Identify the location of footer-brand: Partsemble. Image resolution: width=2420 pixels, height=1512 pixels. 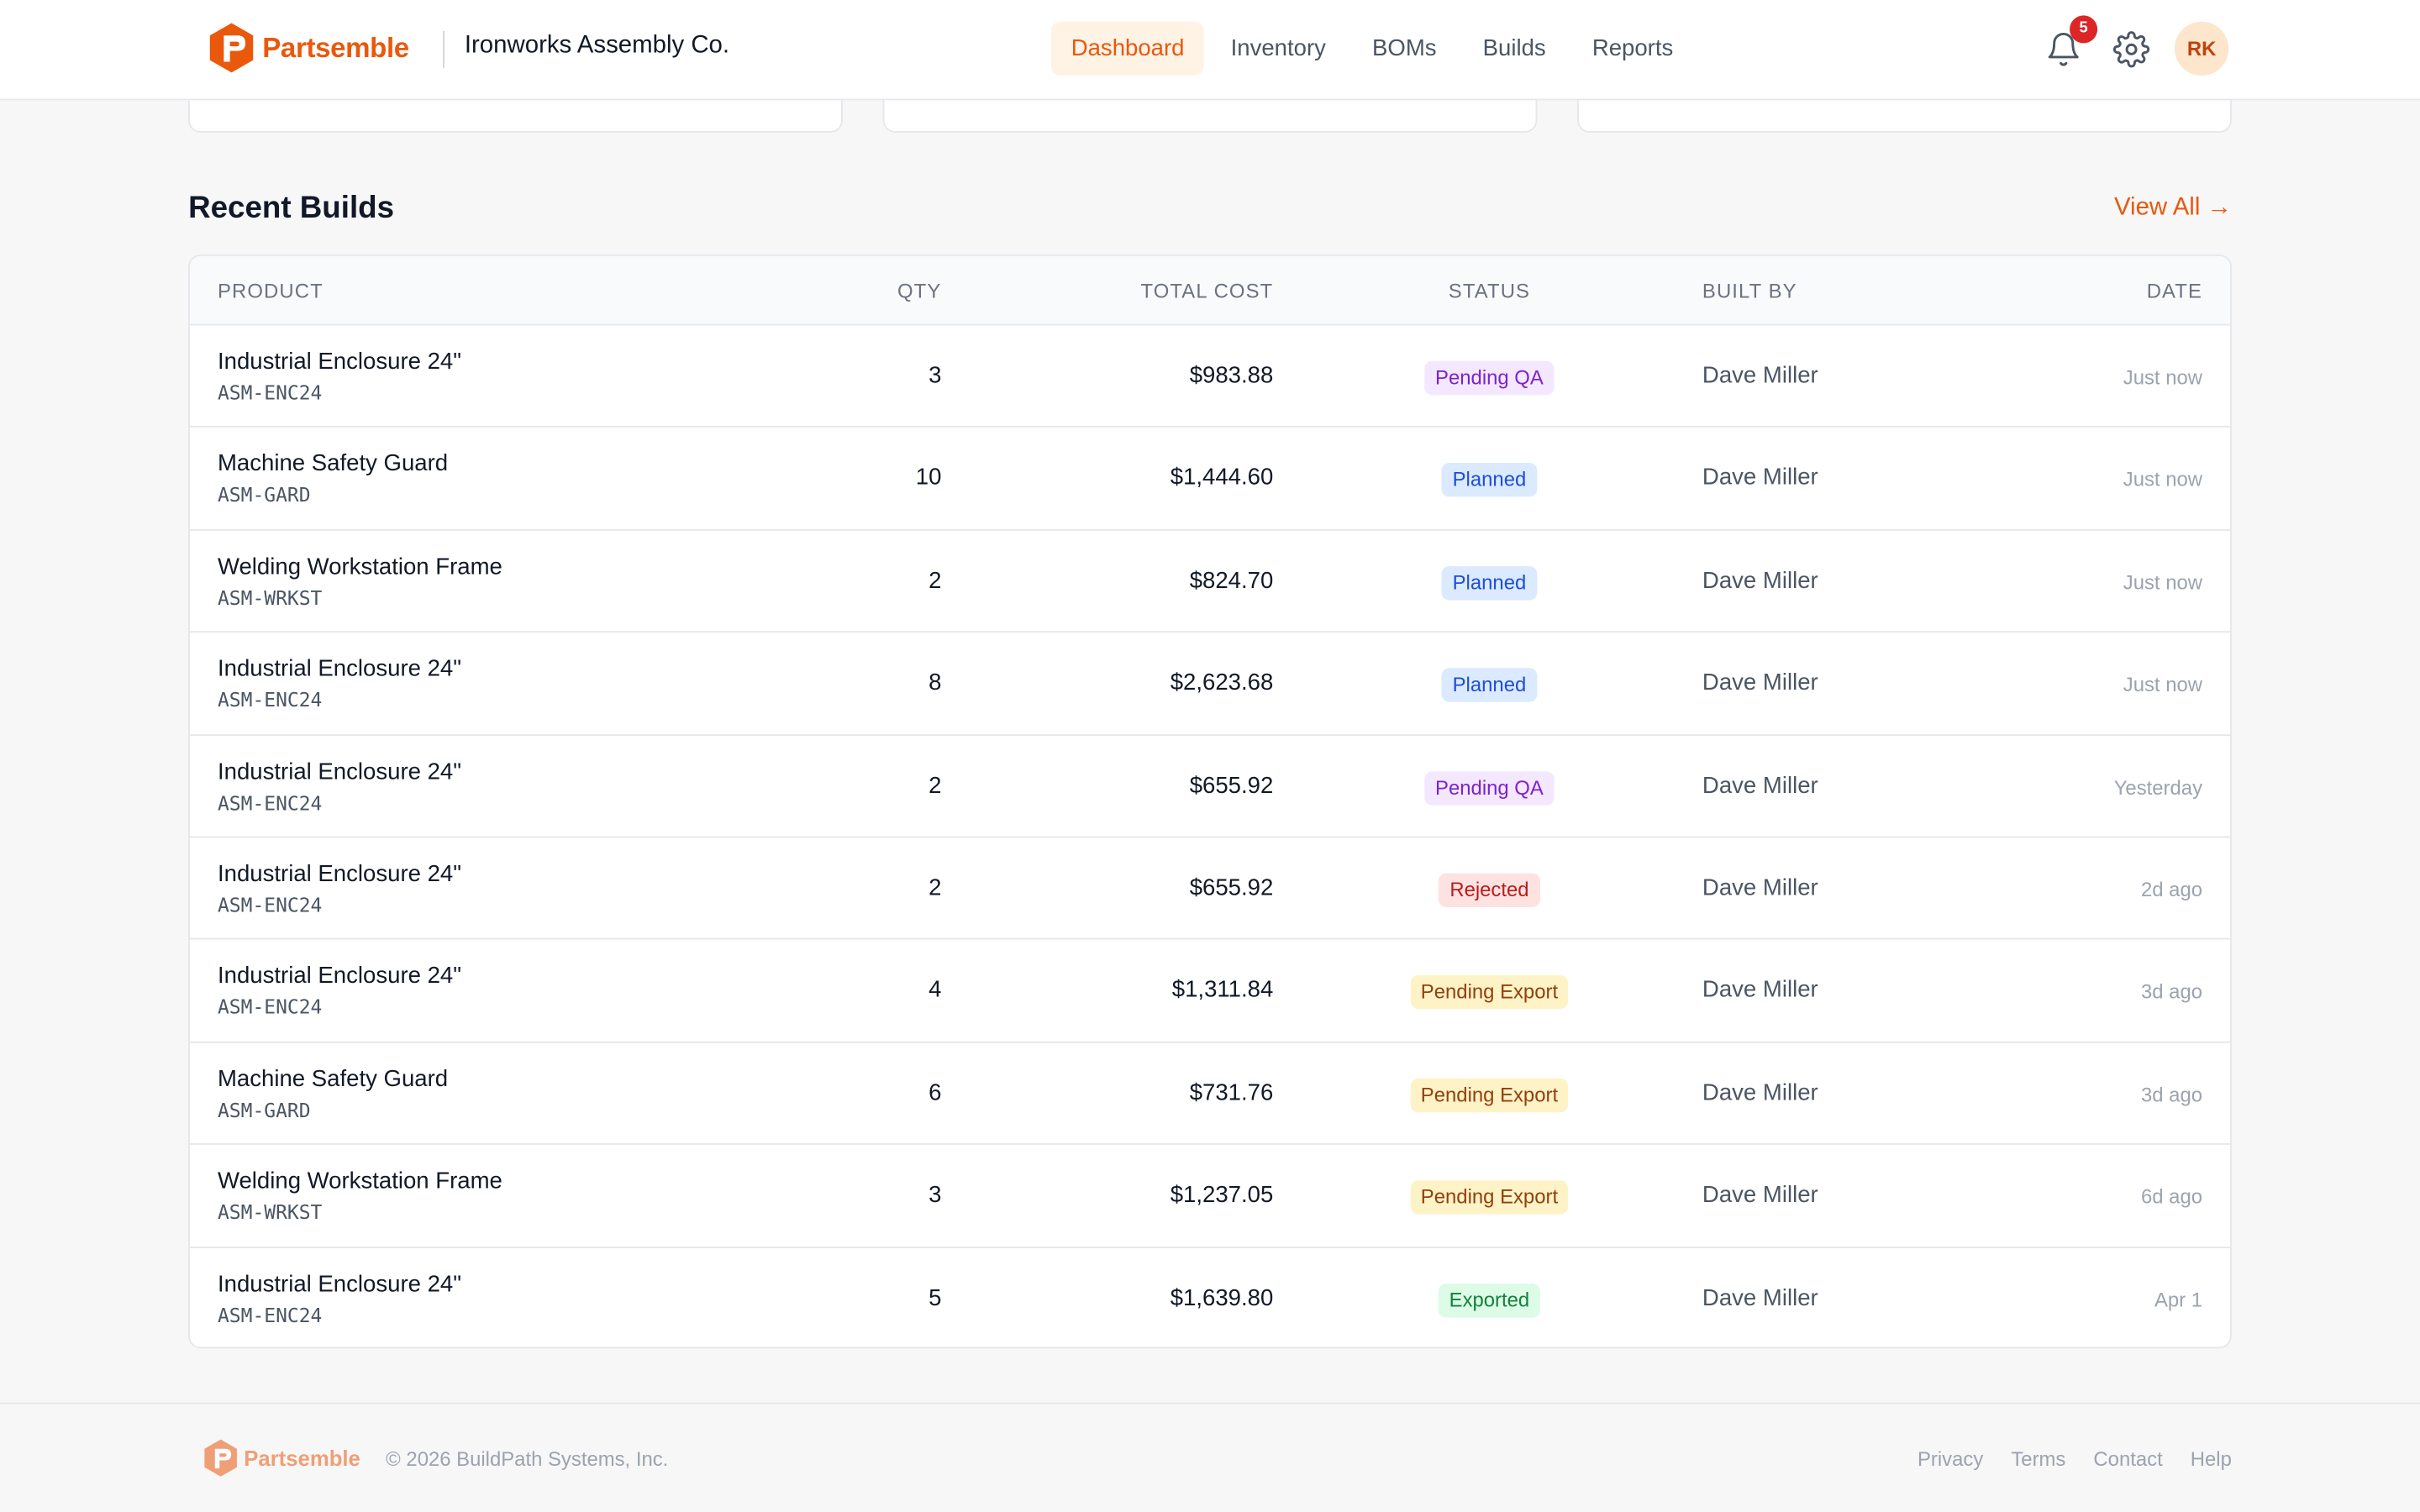
(281, 1458).